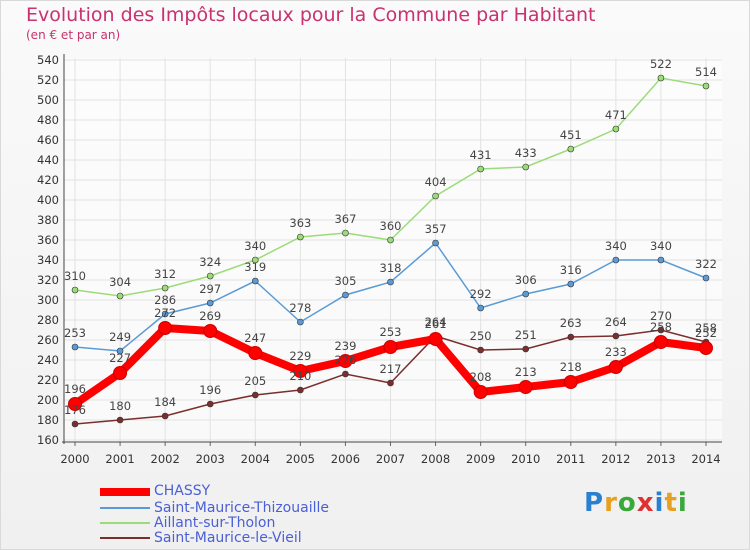 The image size is (750, 550). I want to click on data-label-chassy: 218, so click(571, 367).